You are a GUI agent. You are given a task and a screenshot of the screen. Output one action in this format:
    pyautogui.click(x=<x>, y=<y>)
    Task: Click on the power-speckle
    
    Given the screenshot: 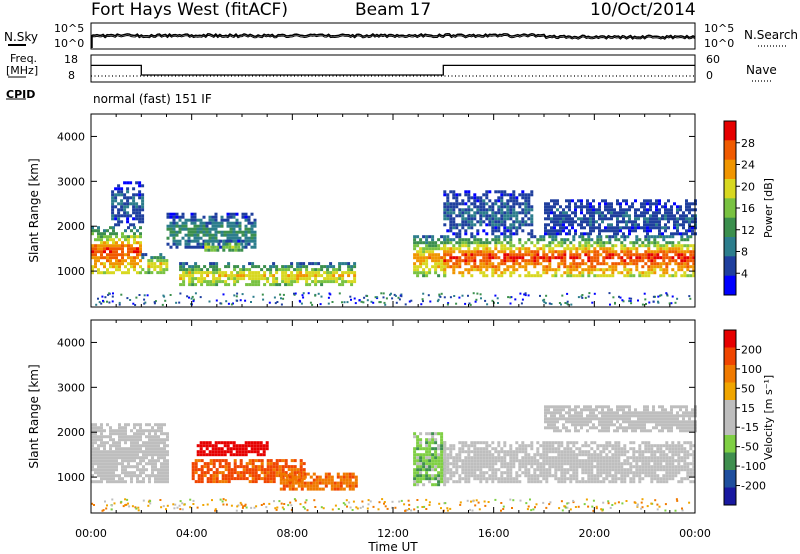 What is the action you would take?
    pyautogui.click(x=393, y=299)
    